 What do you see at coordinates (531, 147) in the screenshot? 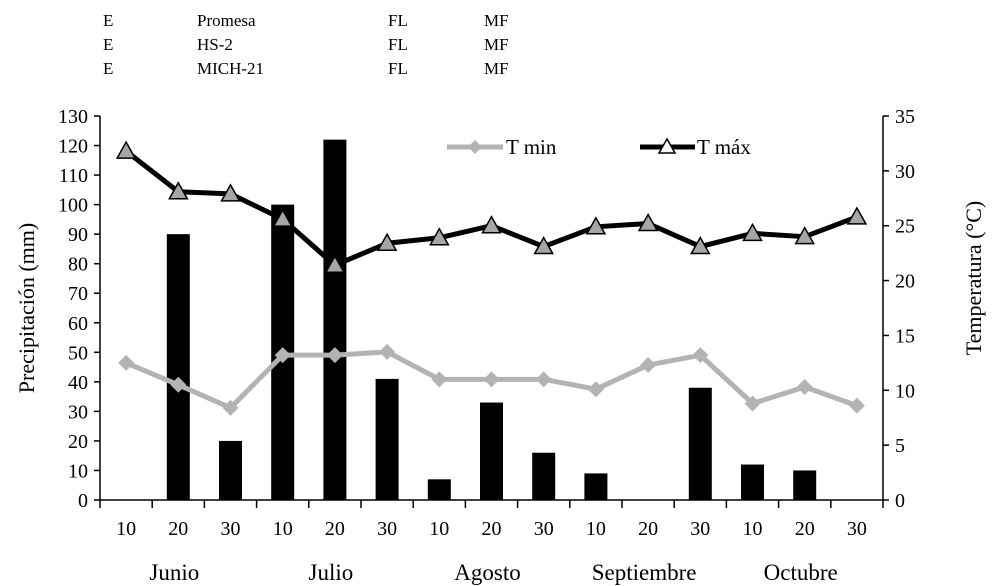
I see `legend-tmin-label: T min` at bounding box center [531, 147].